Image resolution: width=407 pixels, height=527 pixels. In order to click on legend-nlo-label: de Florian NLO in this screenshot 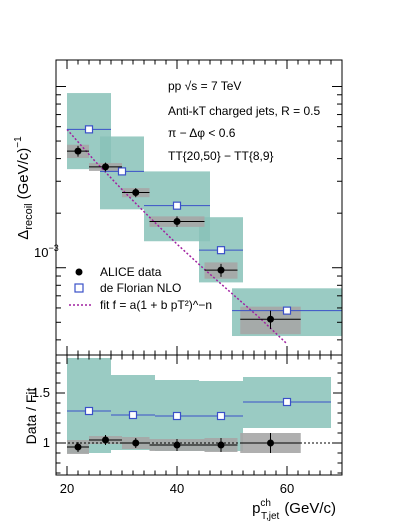, I will do `click(140, 288)`.